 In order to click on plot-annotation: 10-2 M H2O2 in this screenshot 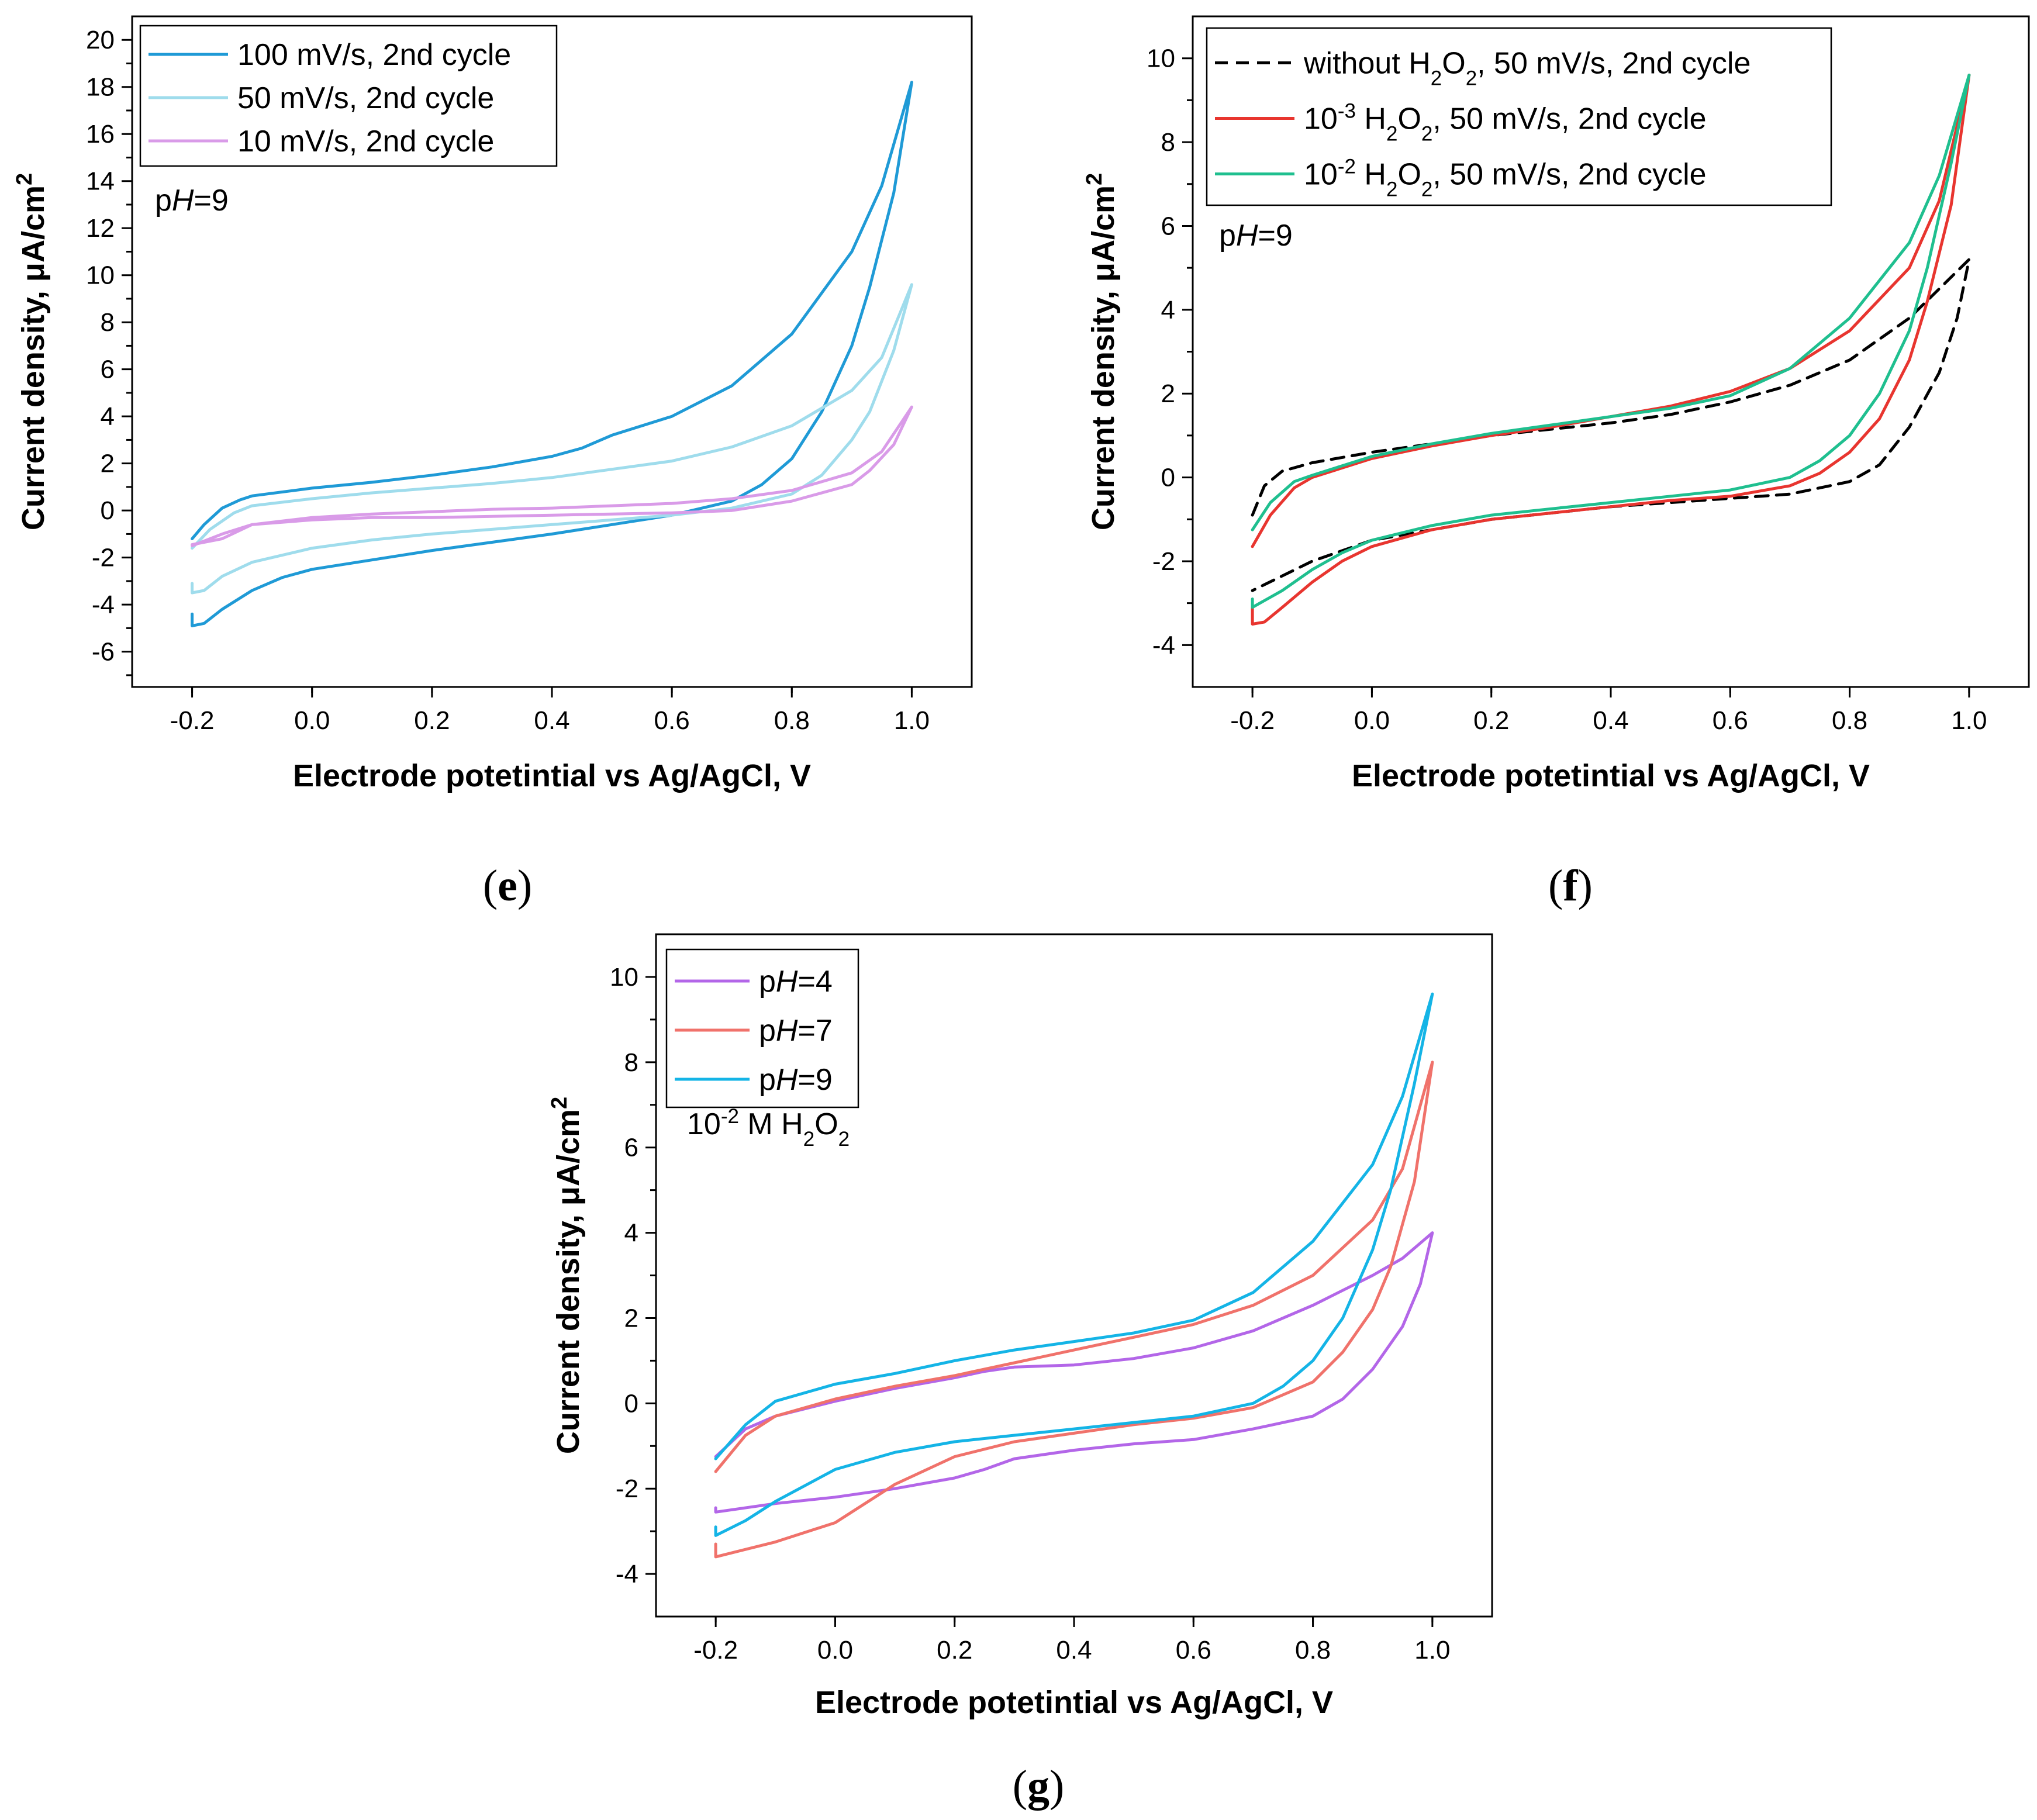, I will do `click(768, 1128)`.